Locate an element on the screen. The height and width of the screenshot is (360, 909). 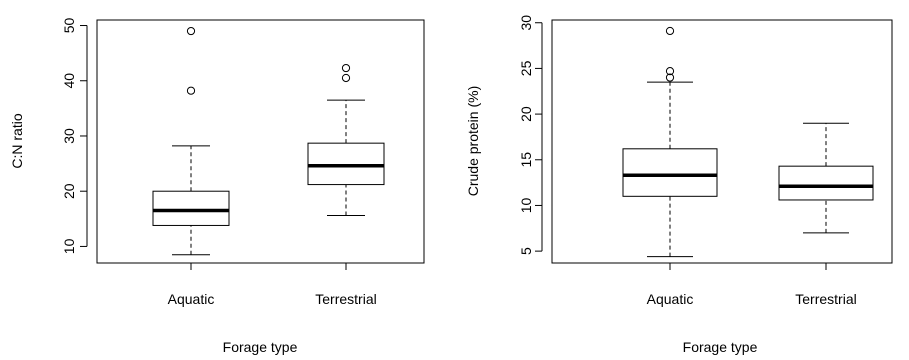
y-tick-label: 40 is located at coordinates (69, 81).